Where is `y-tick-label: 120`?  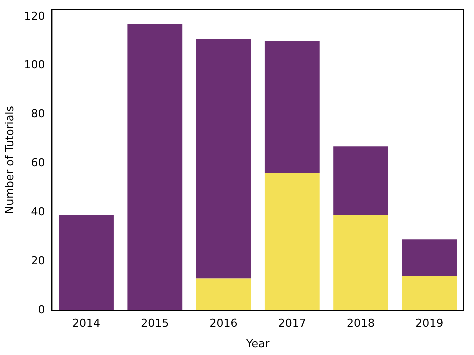
y-tick-label: 120 is located at coordinates (35, 16).